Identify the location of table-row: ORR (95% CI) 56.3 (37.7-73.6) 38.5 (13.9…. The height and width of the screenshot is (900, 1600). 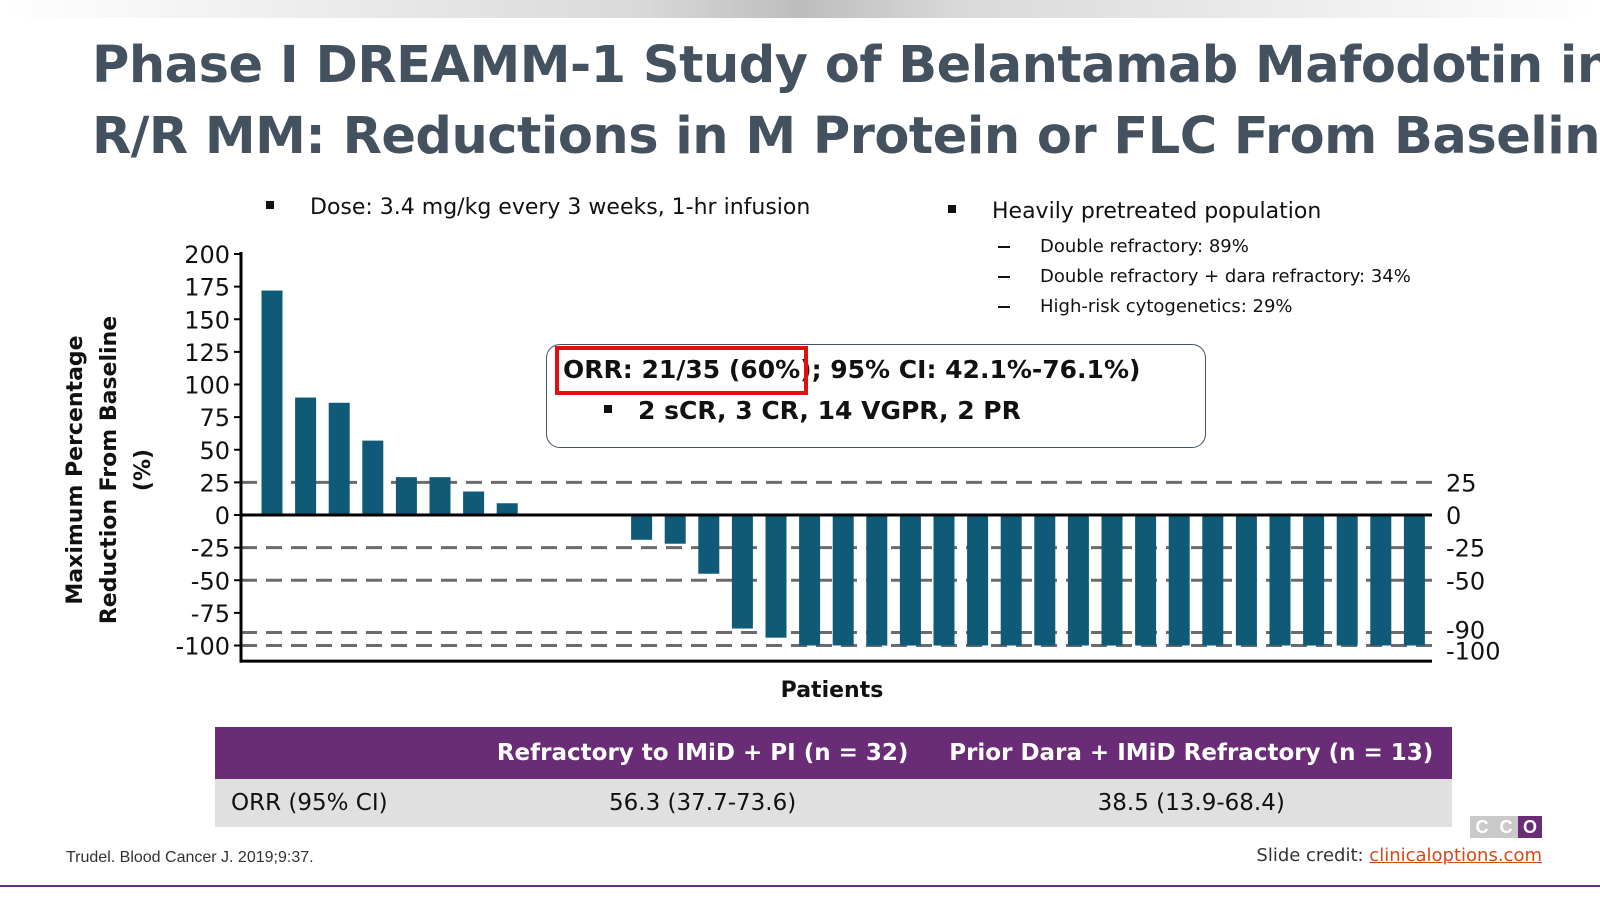
(833, 803).